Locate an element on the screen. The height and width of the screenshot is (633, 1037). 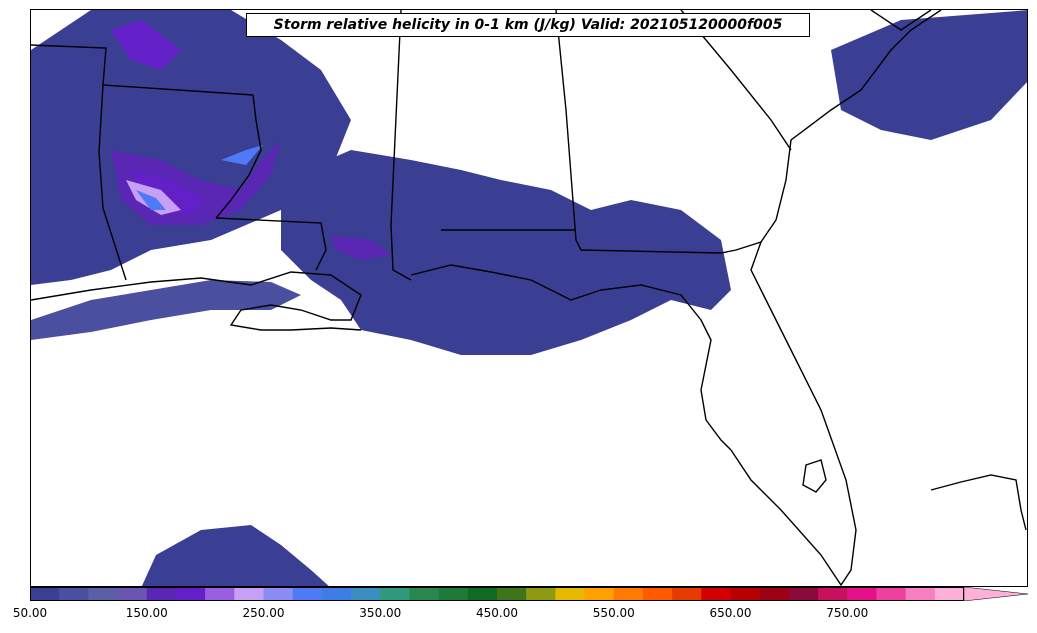
state-border-georgia-carolina is located at coordinates (736, 80).